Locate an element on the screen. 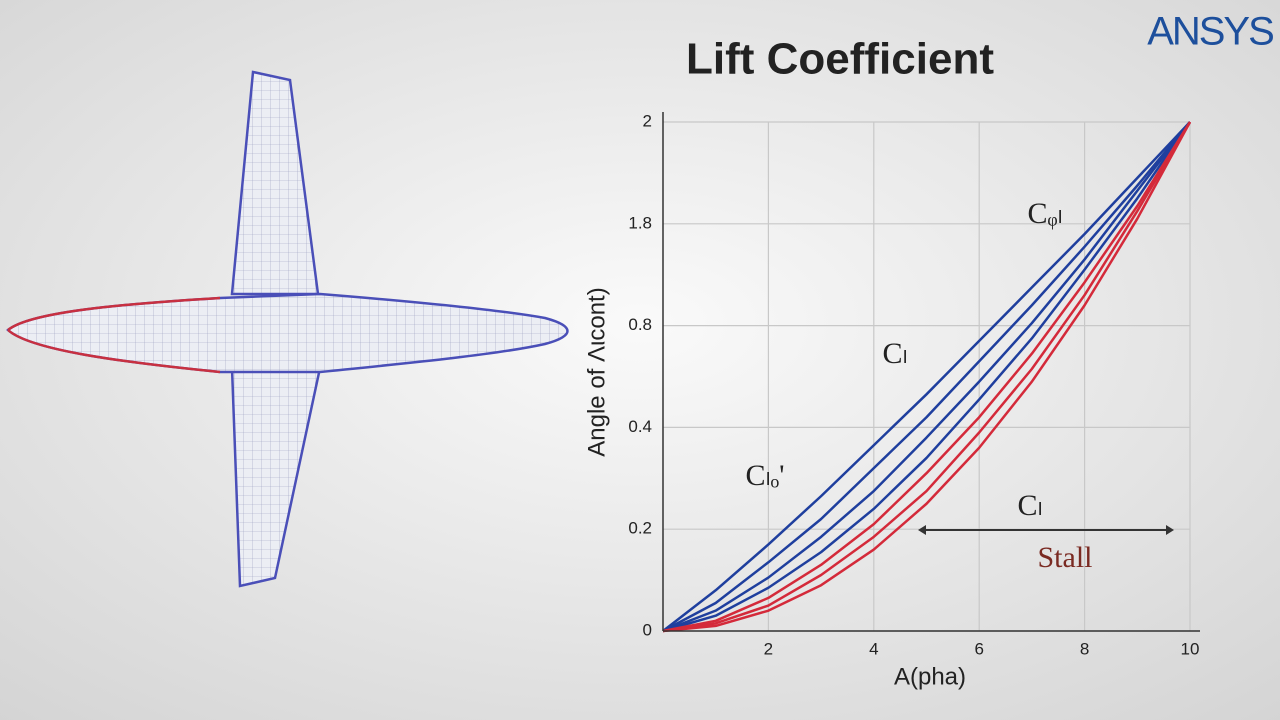 The height and width of the screenshot is (720, 1280). curve-annotation: Cᵩₗ is located at coordinates (1044, 213).